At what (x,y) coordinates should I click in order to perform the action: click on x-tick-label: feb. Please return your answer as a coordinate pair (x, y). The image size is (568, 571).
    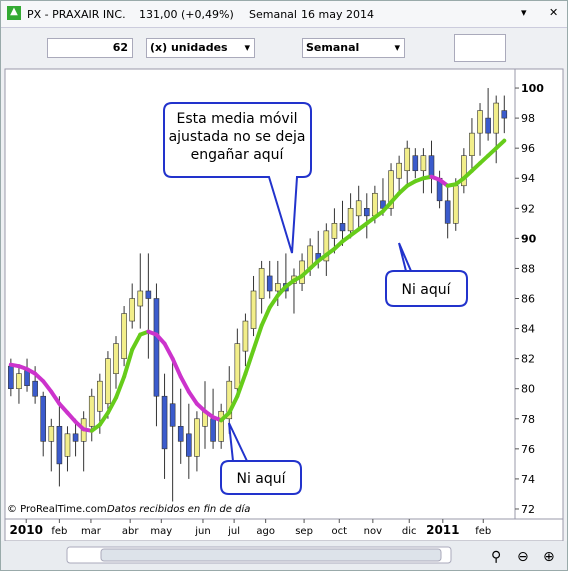
    Looking at the image, I should click on (483, 531).